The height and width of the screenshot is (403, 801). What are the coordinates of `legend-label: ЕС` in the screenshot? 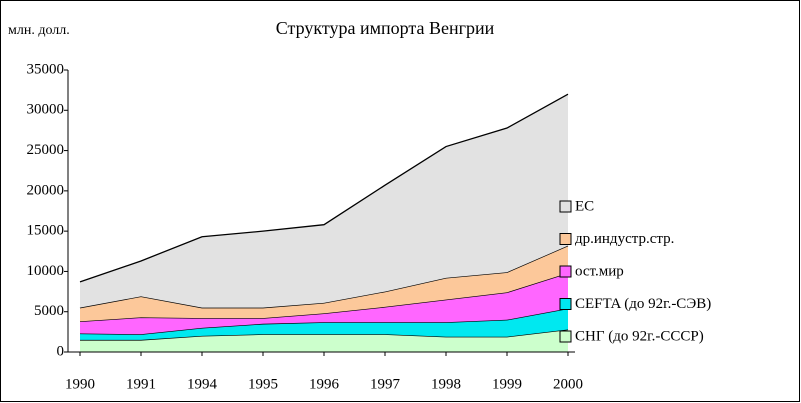 It's located at (584, 206).